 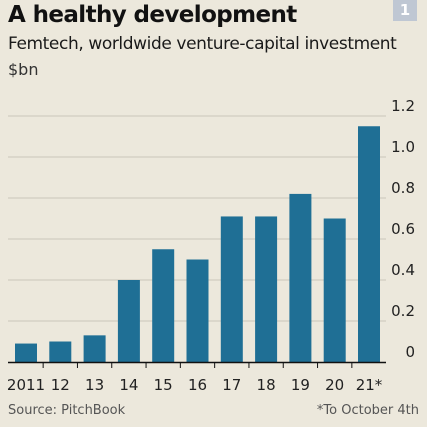 What do you see at coordinates (369, 385) in the screenshot?
I see `x-tick-label: 21*` at bounding box center [369, 385].